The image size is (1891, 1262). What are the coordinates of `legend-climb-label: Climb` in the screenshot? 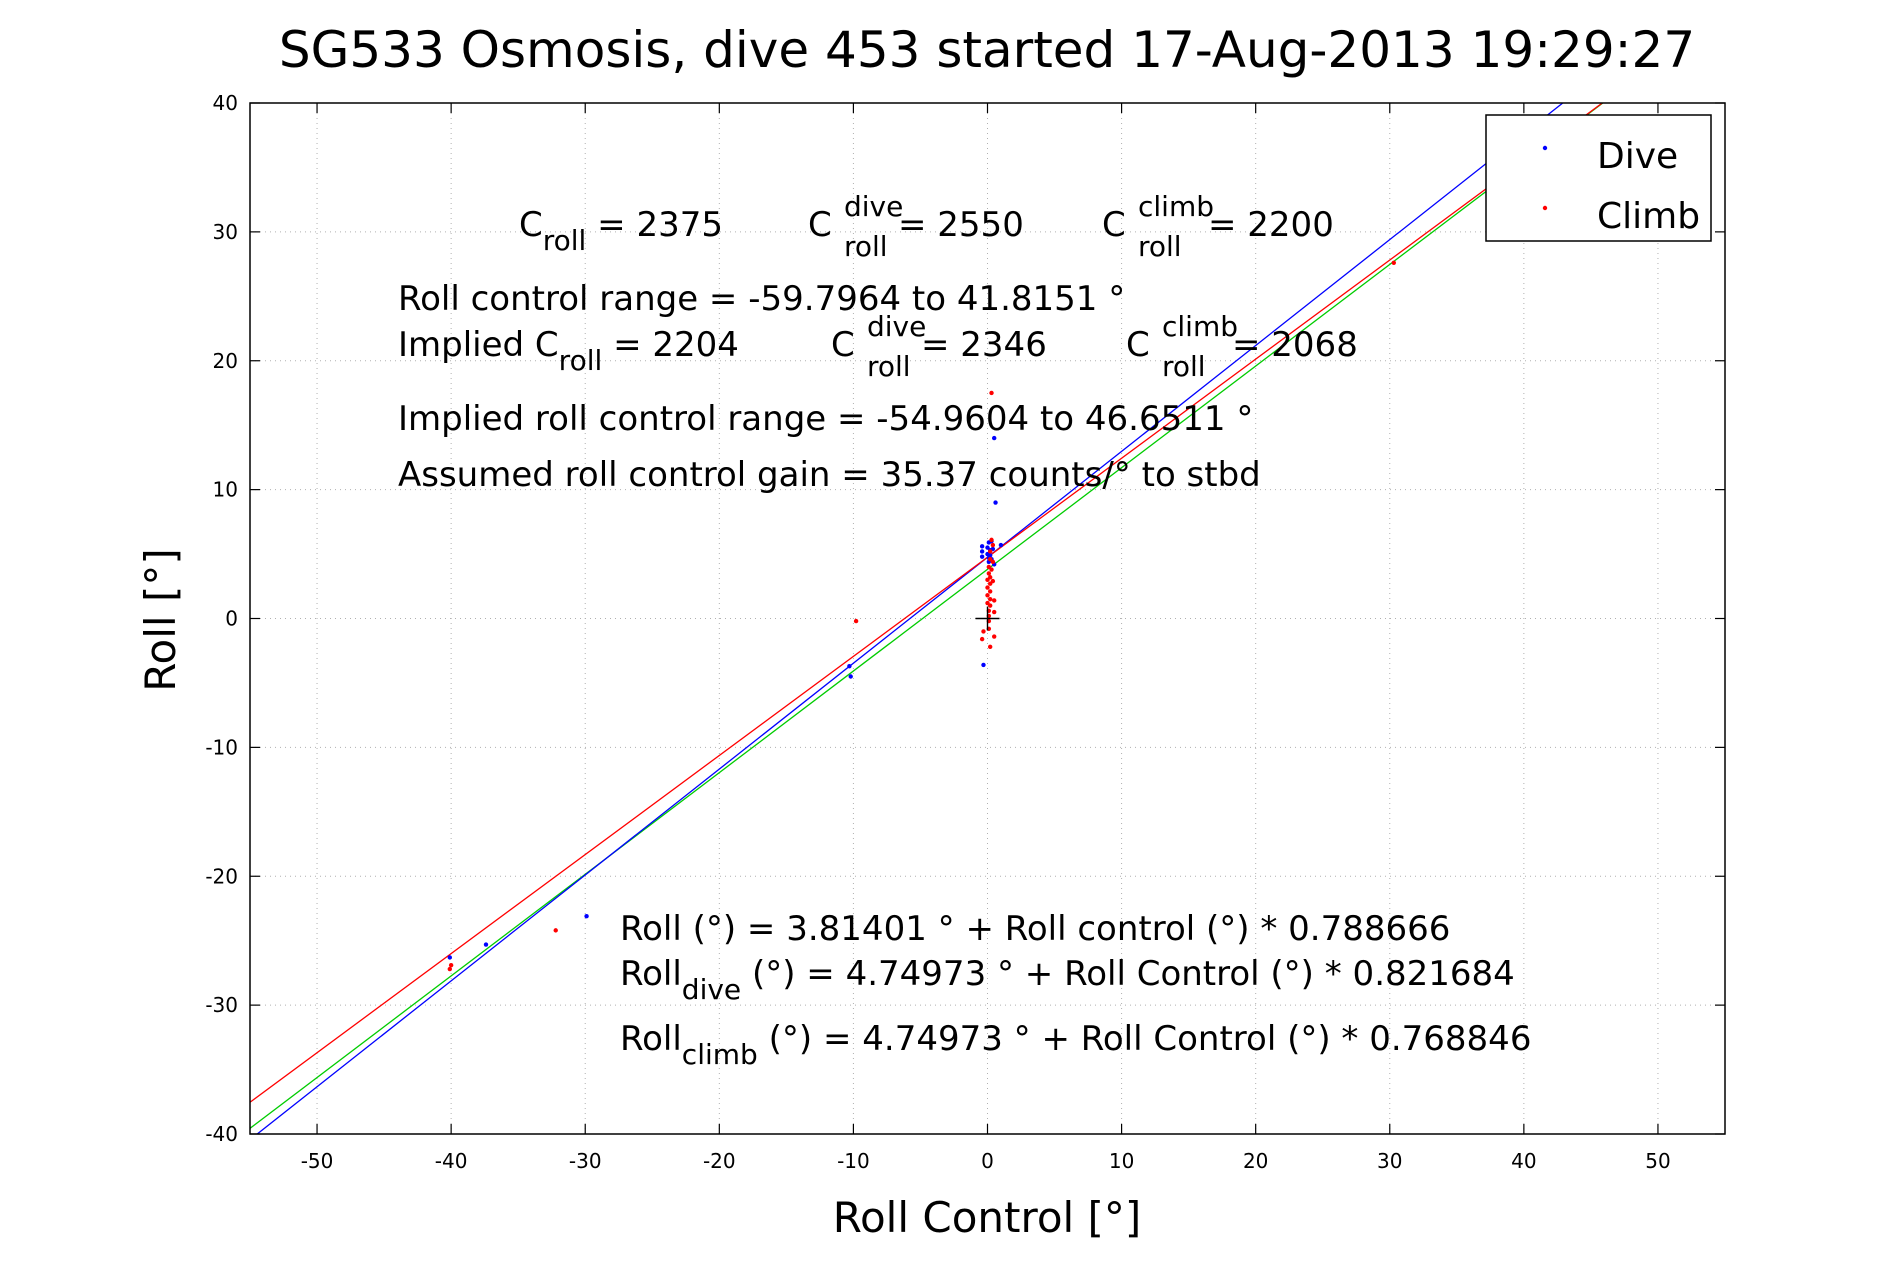 It's located at (1648, 216).